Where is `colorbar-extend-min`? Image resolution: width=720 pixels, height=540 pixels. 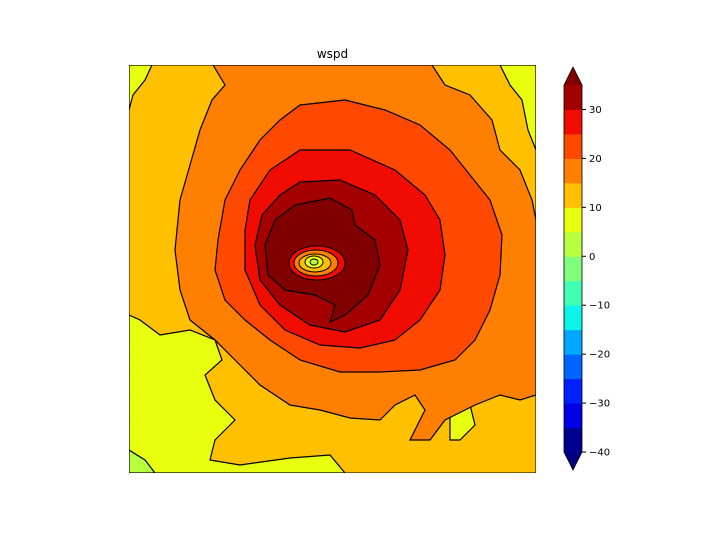 colorbar-extend-min is located at coordinates (573, 461).